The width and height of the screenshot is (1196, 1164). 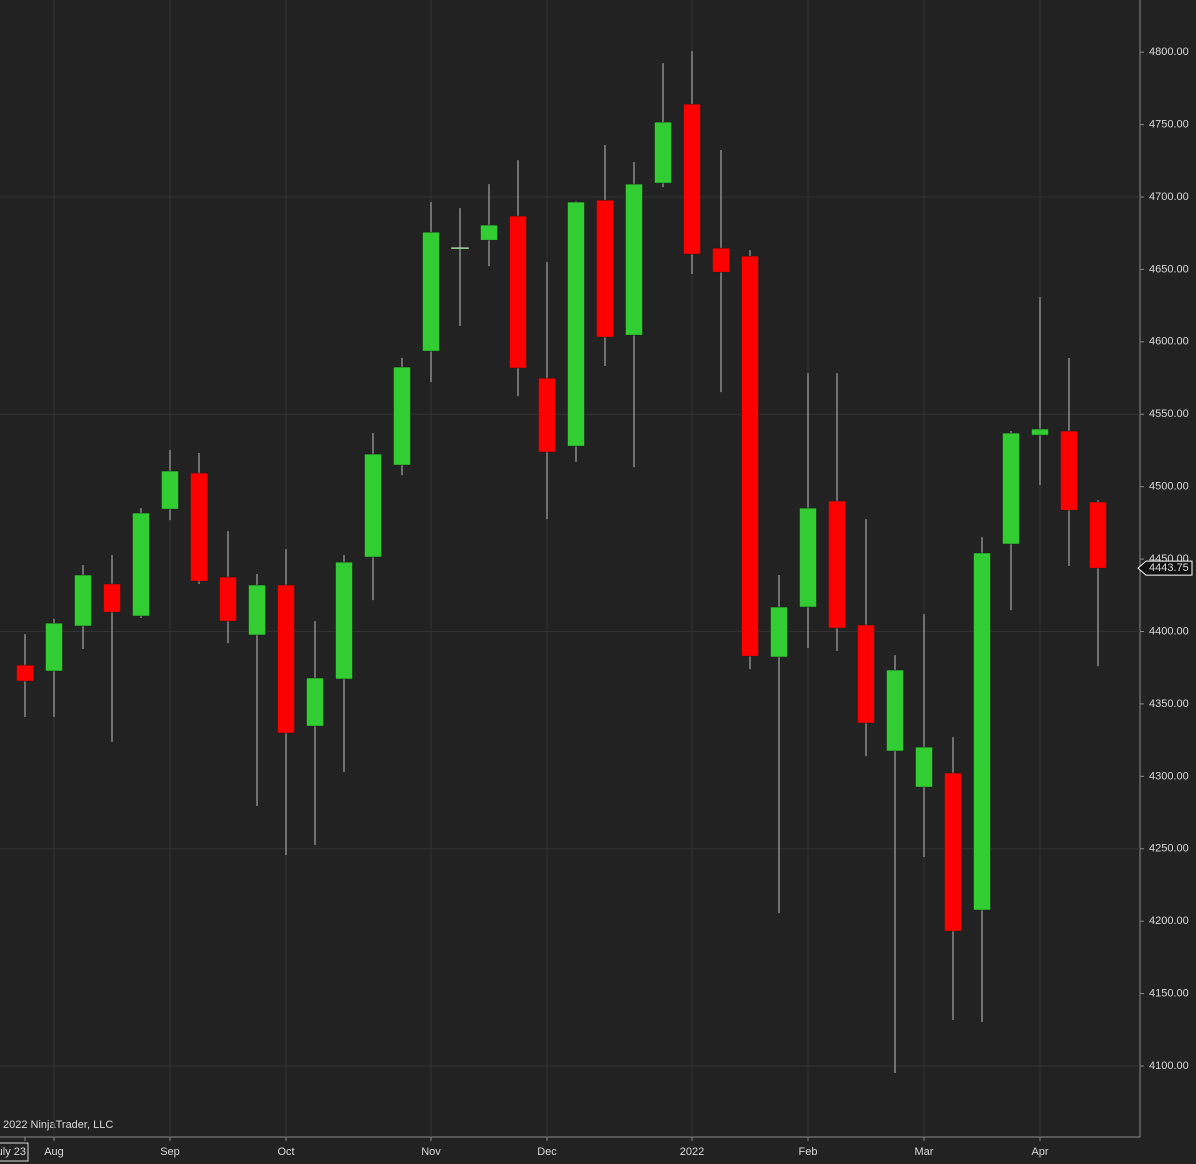 I want to click on last-price-label: 4443.75, so click(x=1169, y=568).